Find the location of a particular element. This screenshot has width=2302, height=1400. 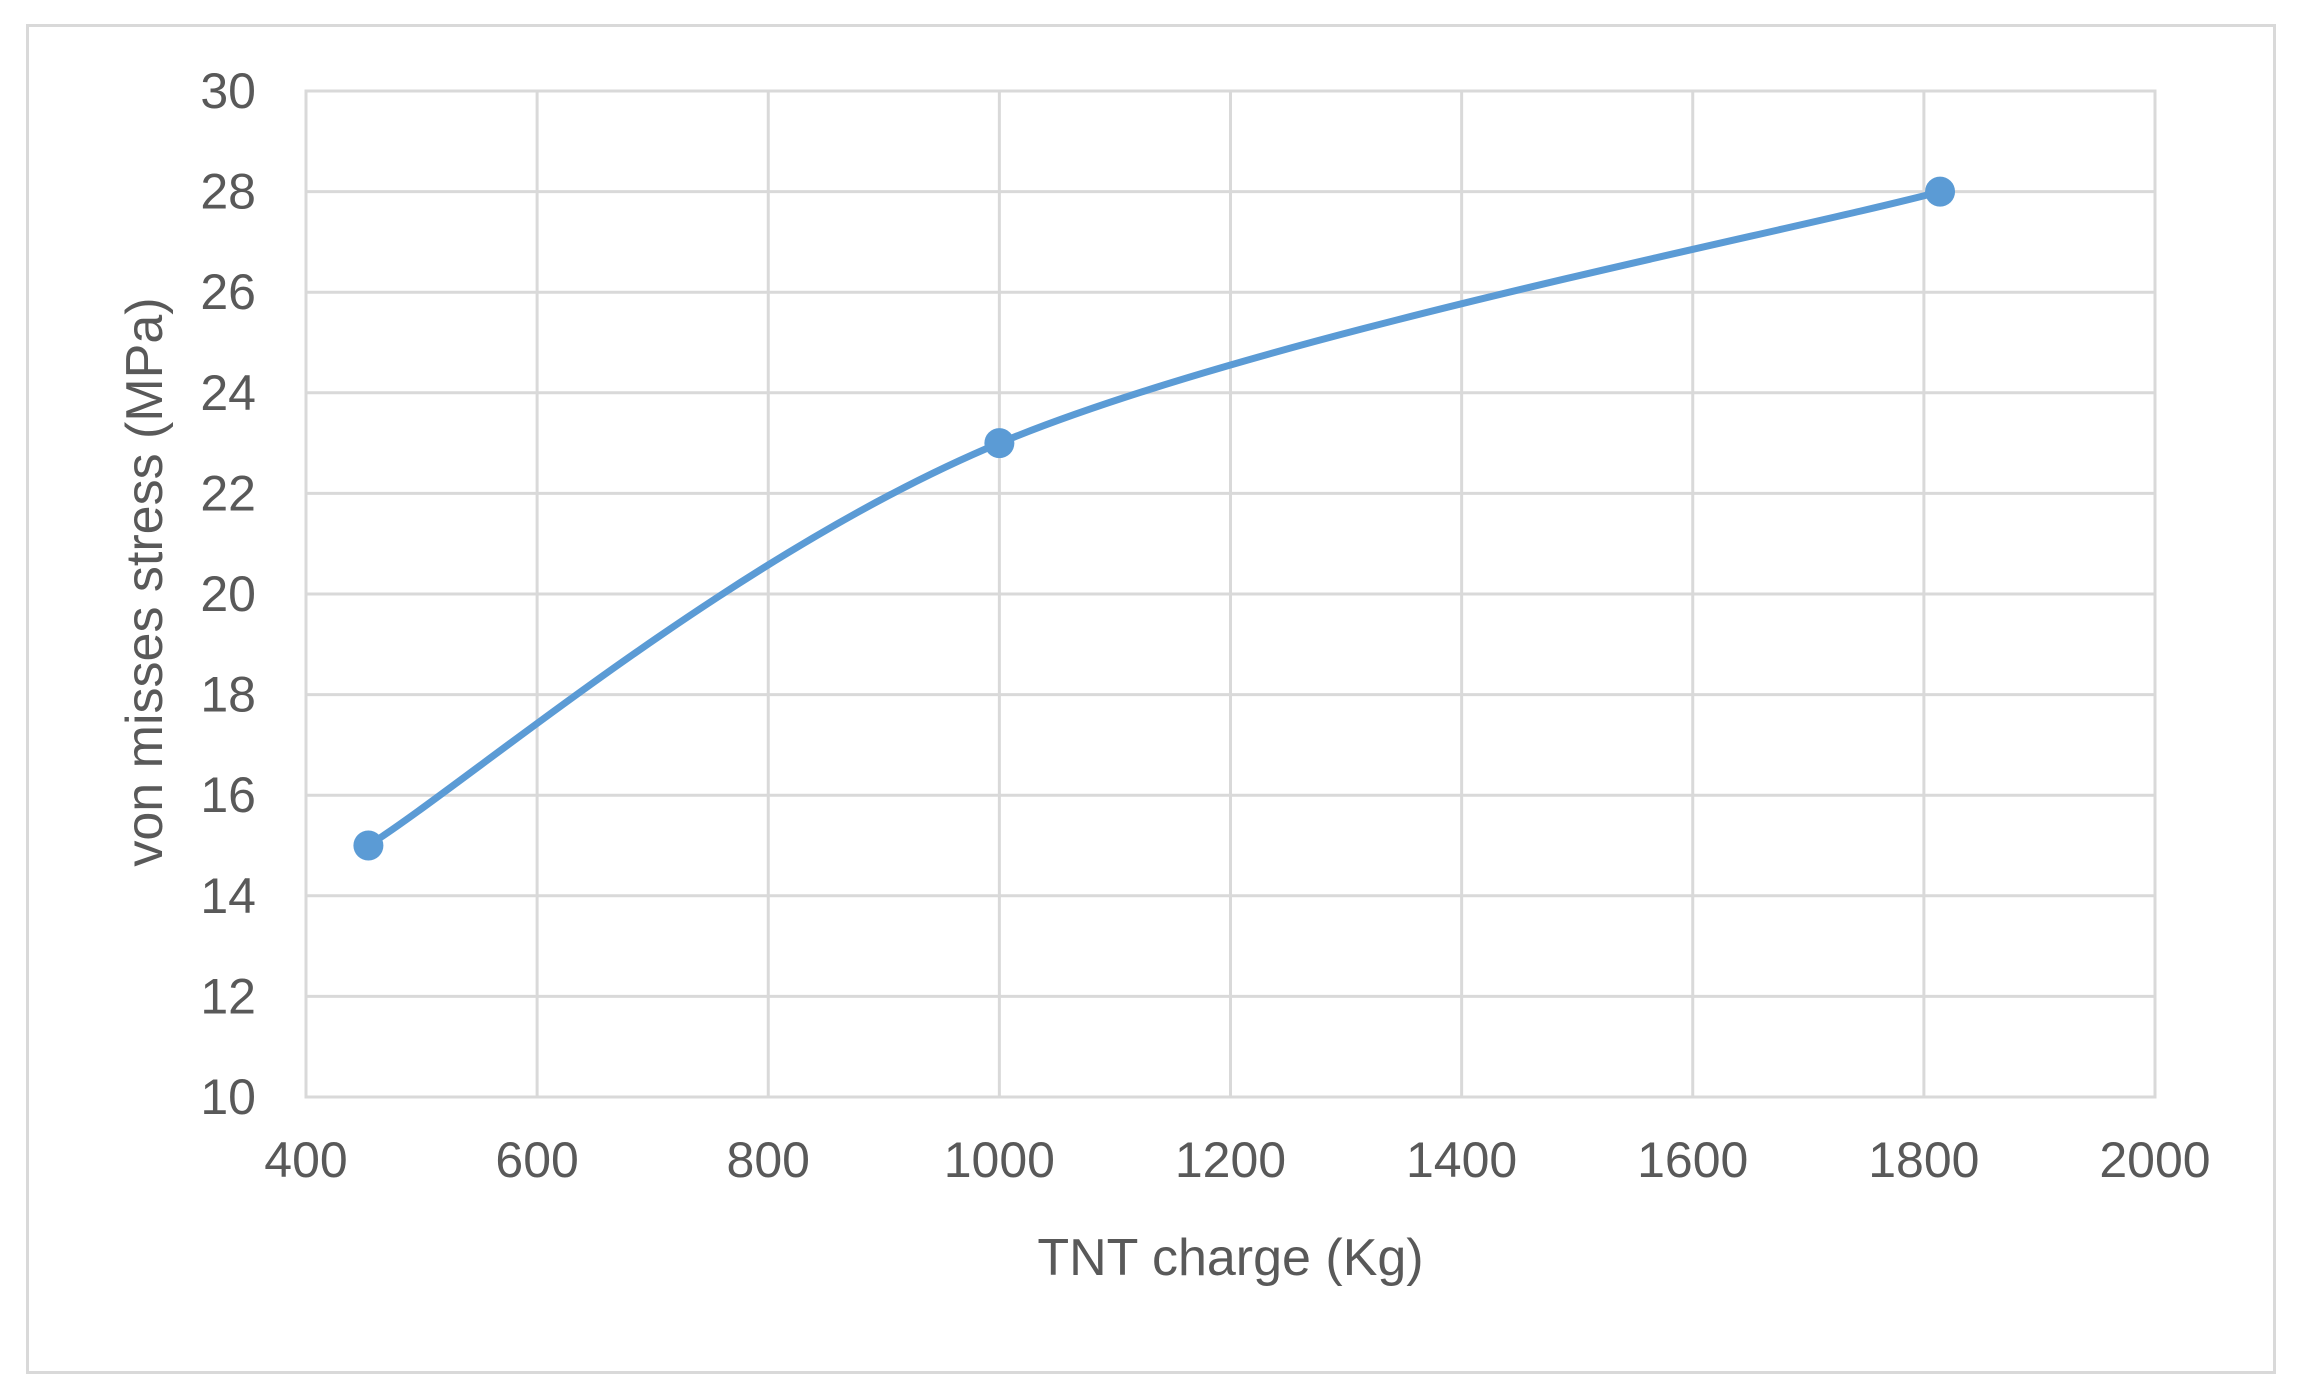

y-tick-label: 30 is located at coordinates (228, 91).